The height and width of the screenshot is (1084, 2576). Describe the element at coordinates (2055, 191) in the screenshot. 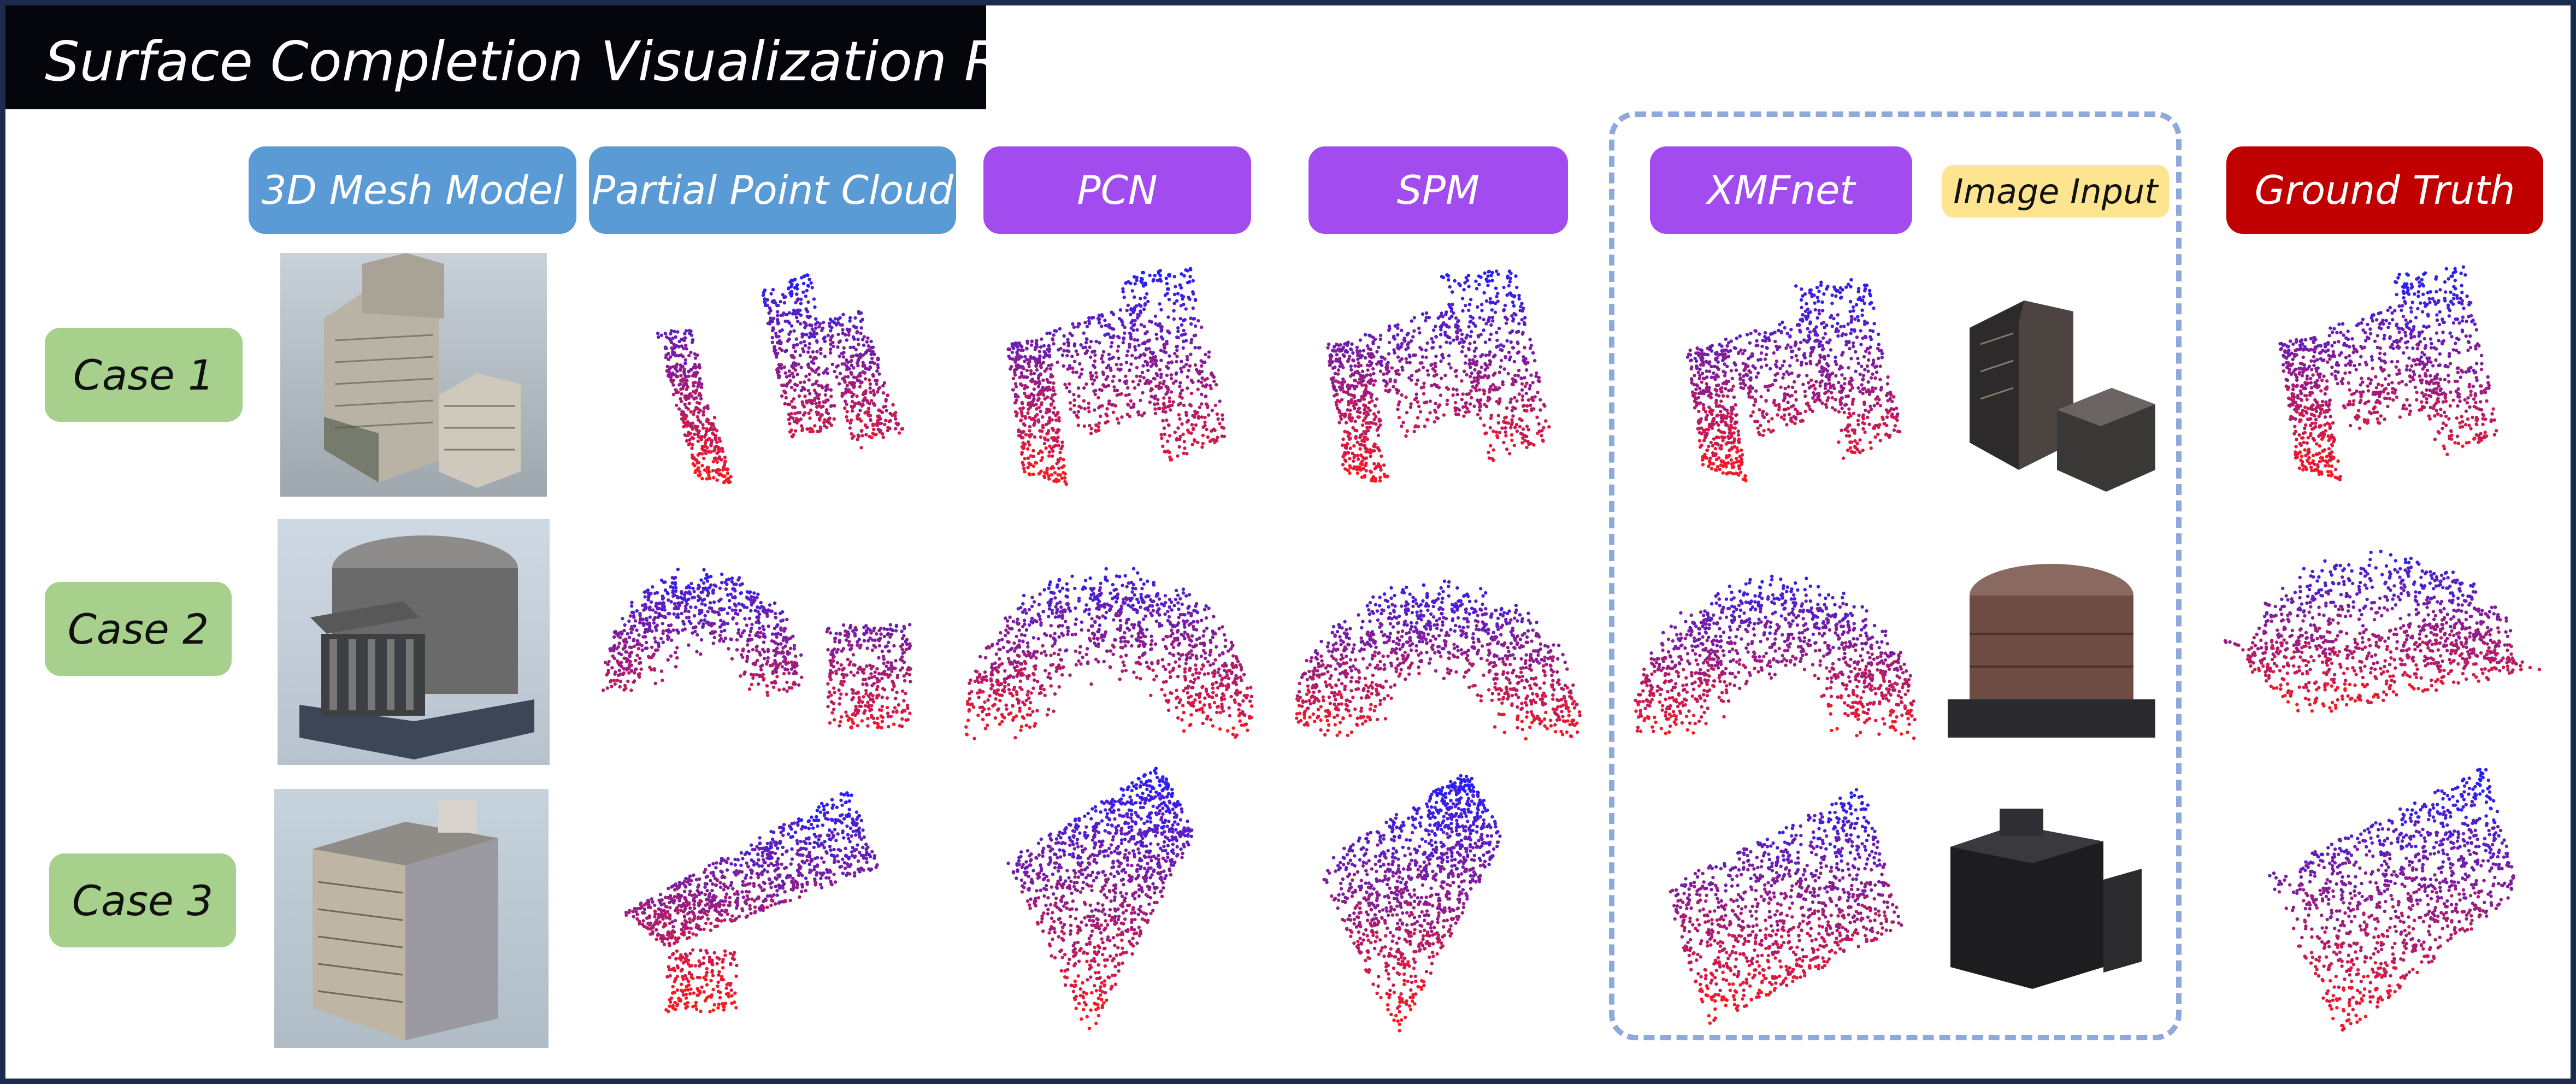

I see `header-image-input: Image Input` at that location.